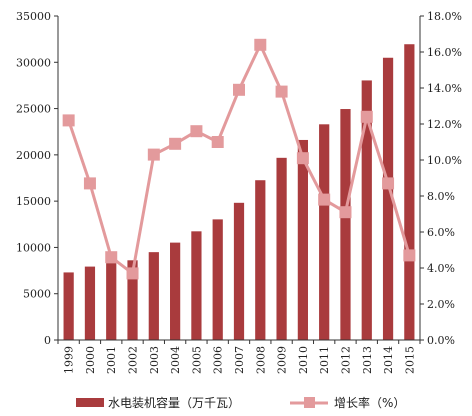  Describe the element at coordinates (90, 402) in the screenshot. I see `legend-swatch-bar` at that location.